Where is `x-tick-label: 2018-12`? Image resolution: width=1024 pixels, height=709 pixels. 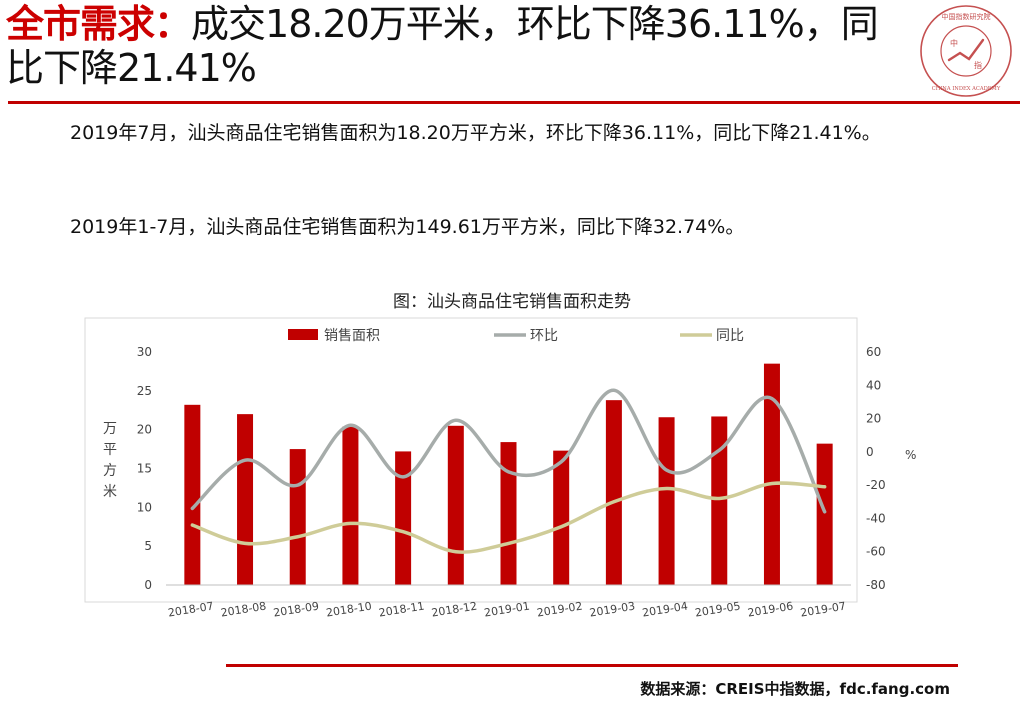 x-tick-label: 2018-12 is located at coordinates (454, 610).